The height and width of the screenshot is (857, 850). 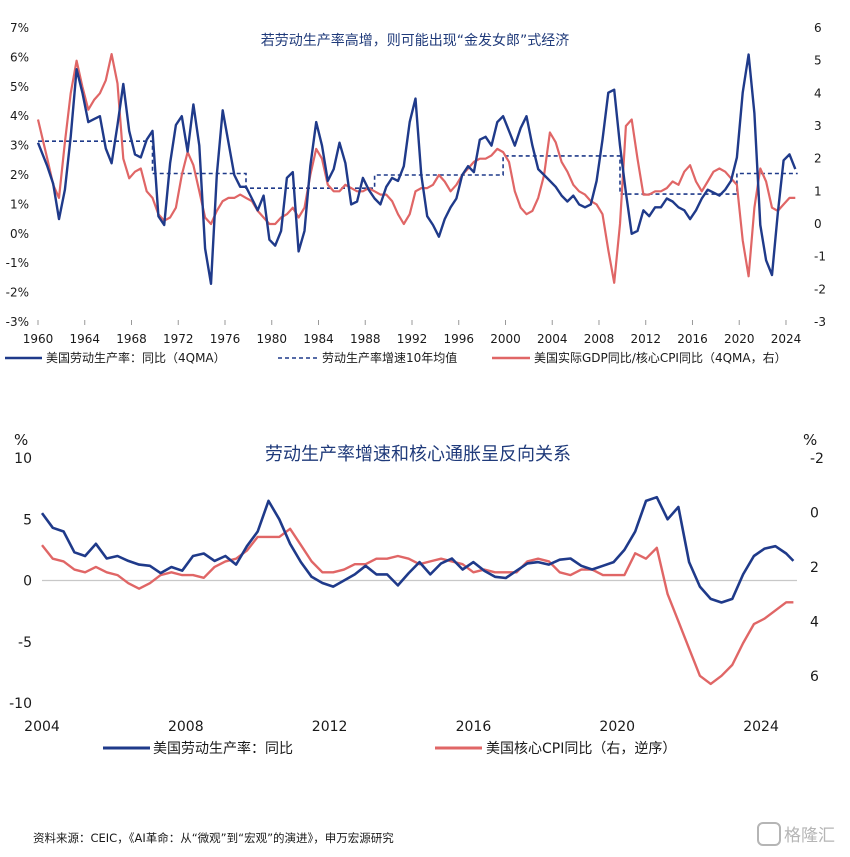 I want to click on x-tick-label: 1976, so click(x=225, y=339).